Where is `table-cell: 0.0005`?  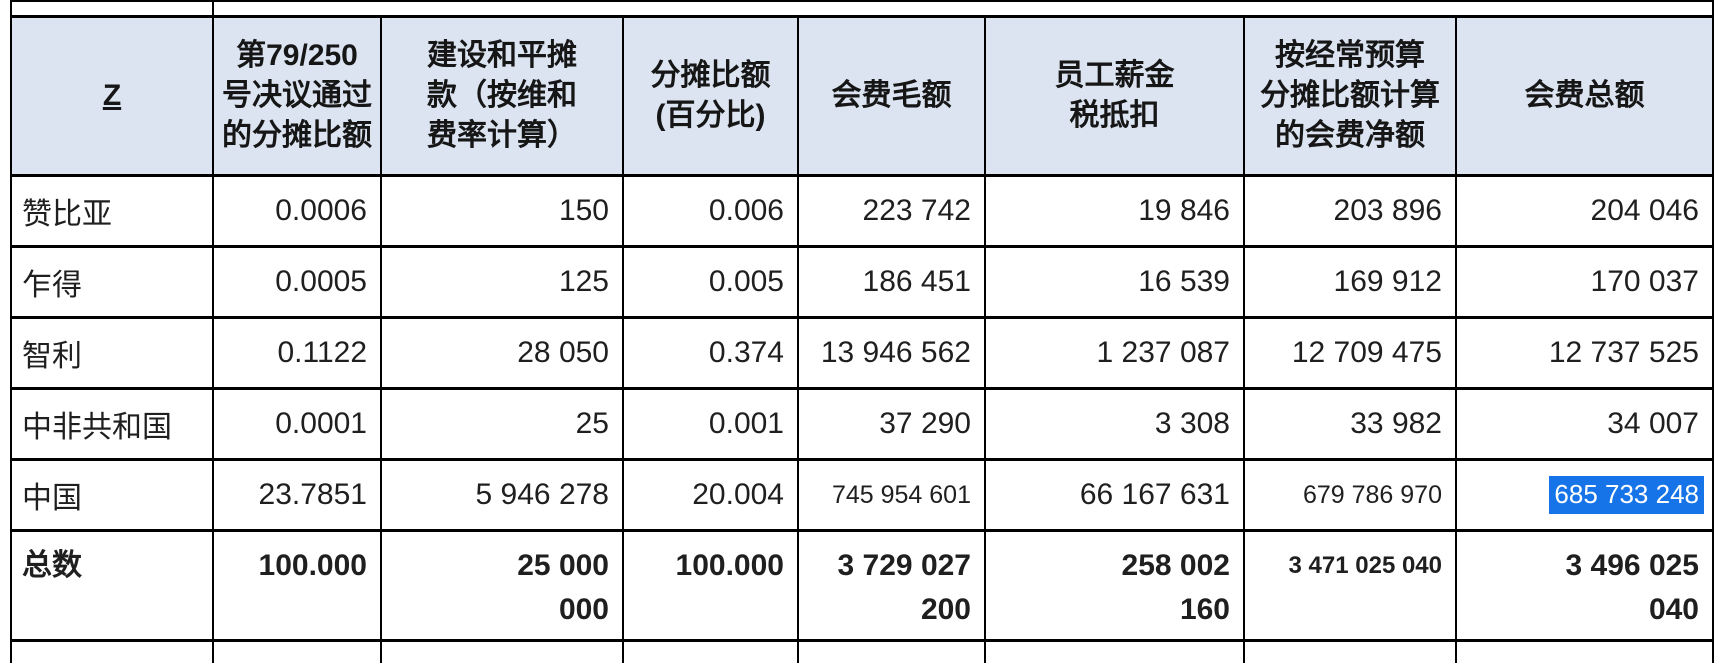 table-cell: 0.0005 is located at coordinates (298, 282).